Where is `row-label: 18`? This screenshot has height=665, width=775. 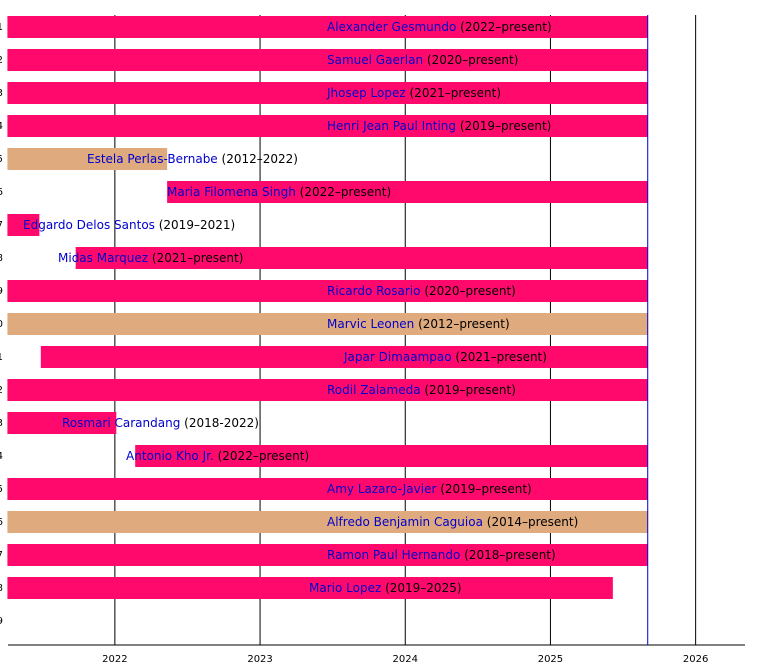
row-label: 18 is located at coordinates (1, 588).